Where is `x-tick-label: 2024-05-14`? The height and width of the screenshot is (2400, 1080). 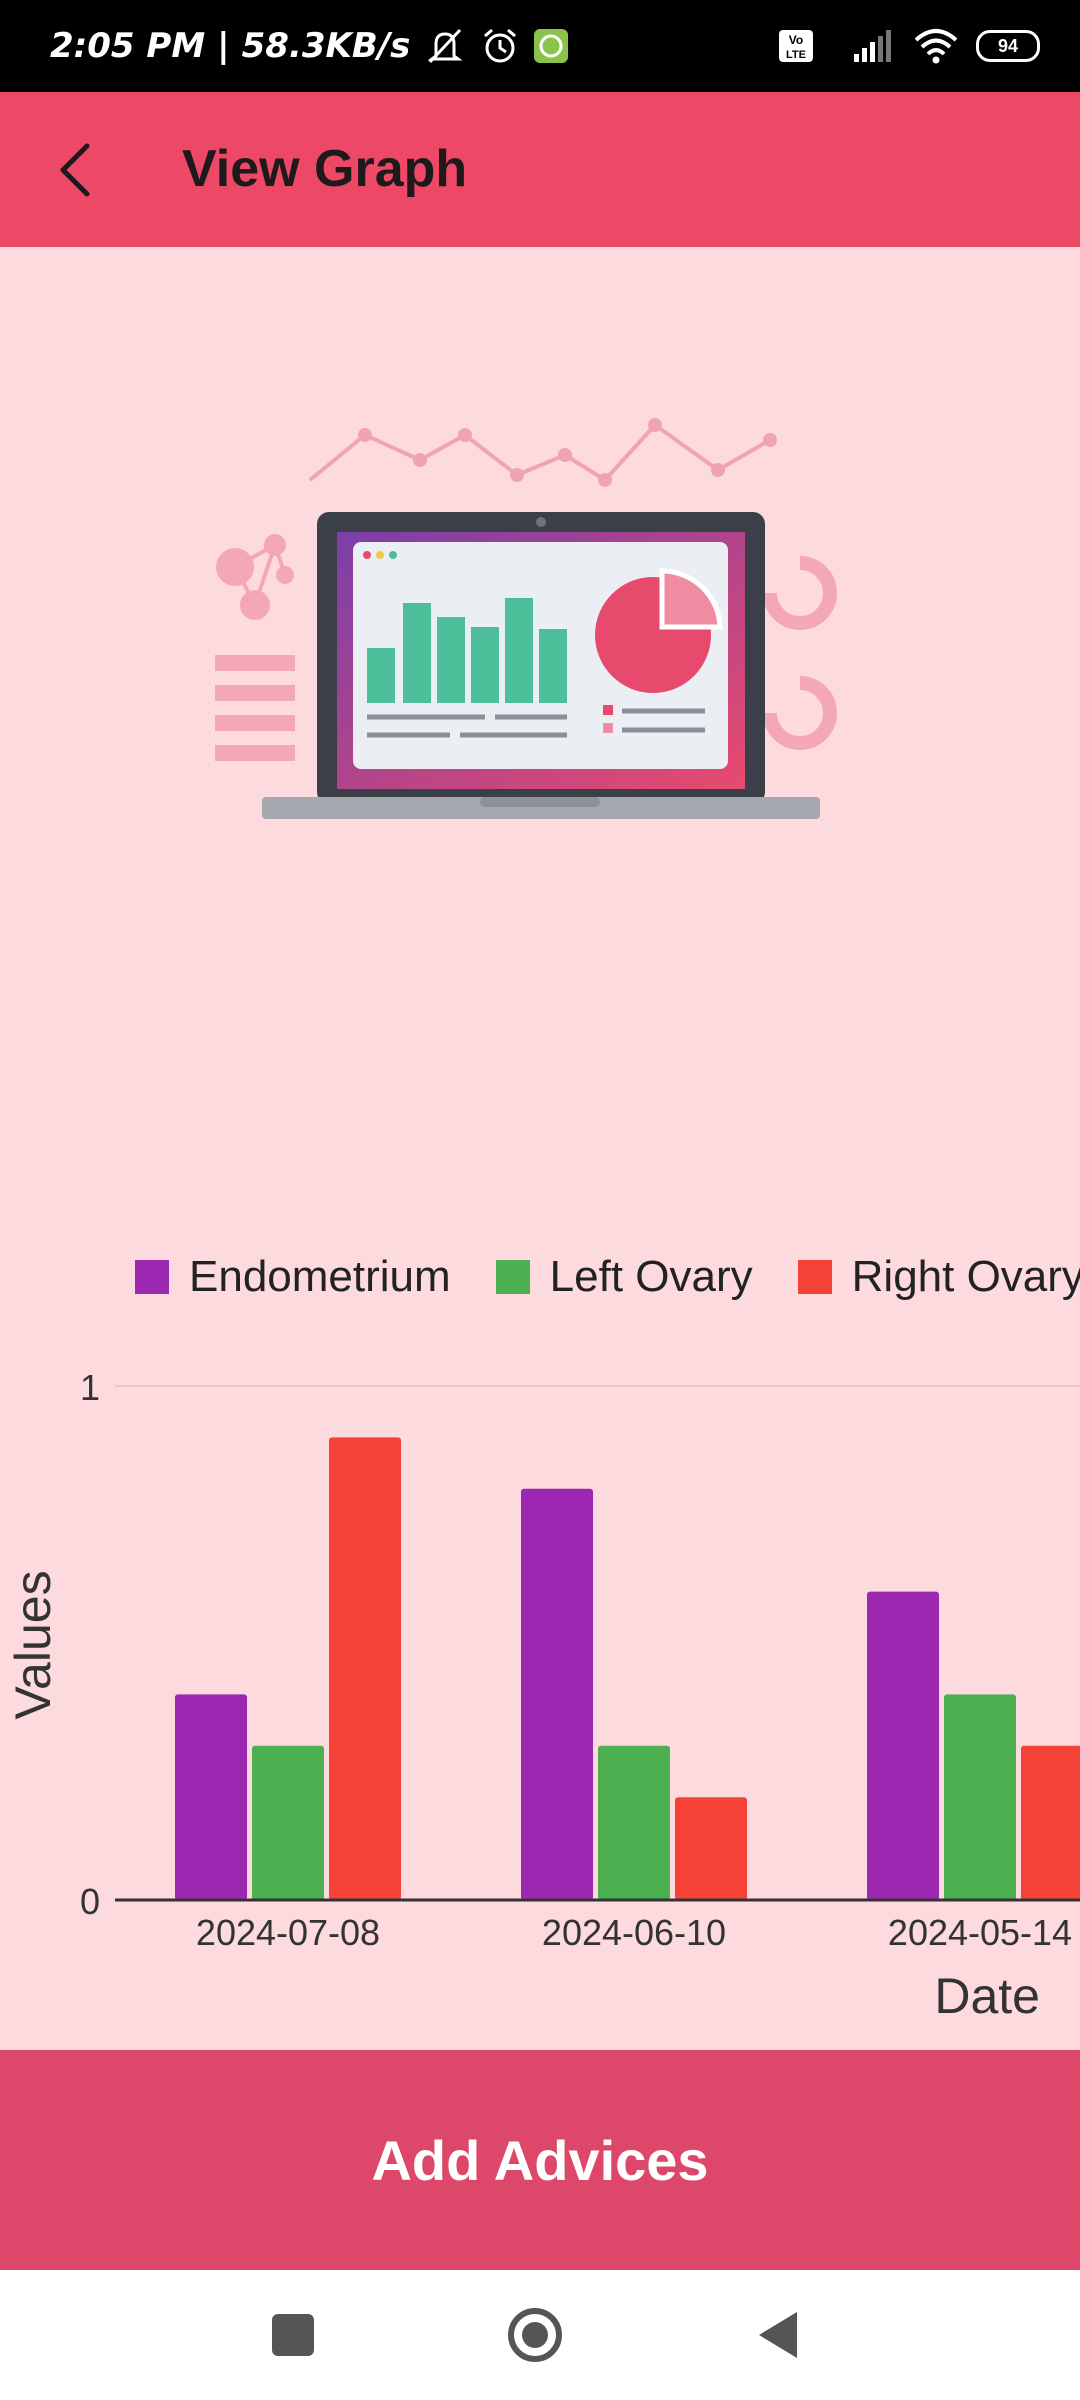 x-tick-label: 2024-05-14 is located at coordinates (980, 1932).